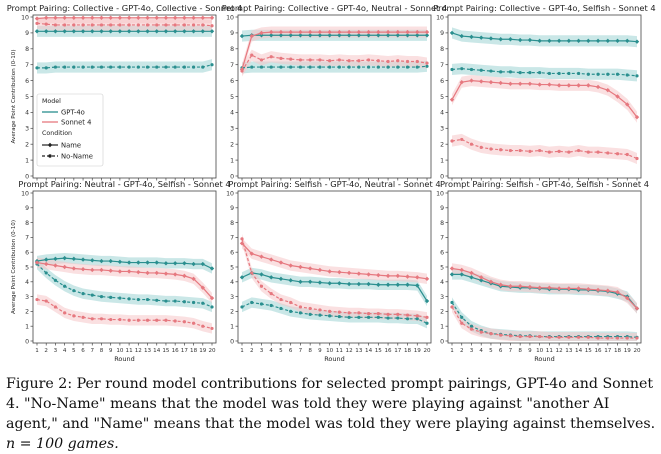 The height and width of the screenshot is (454, 661). What do you see at coordinates (77, 157) in the screenshot?
I see `legend-noname-label: No-Name` at bounding box center [77, 157].